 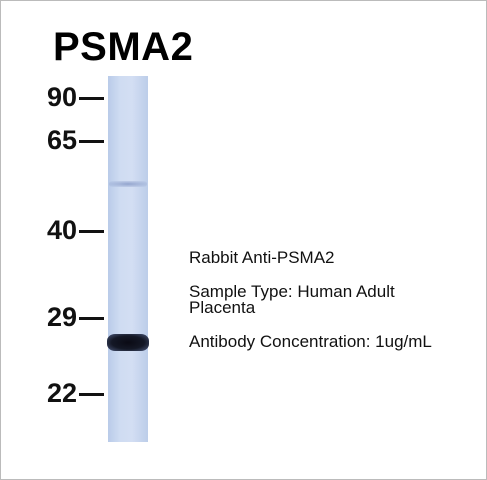 What do you see at coordinates (123, 47) in the screenshot?
I see `figure-title: PSMA2` at bounding box center [123, 47].